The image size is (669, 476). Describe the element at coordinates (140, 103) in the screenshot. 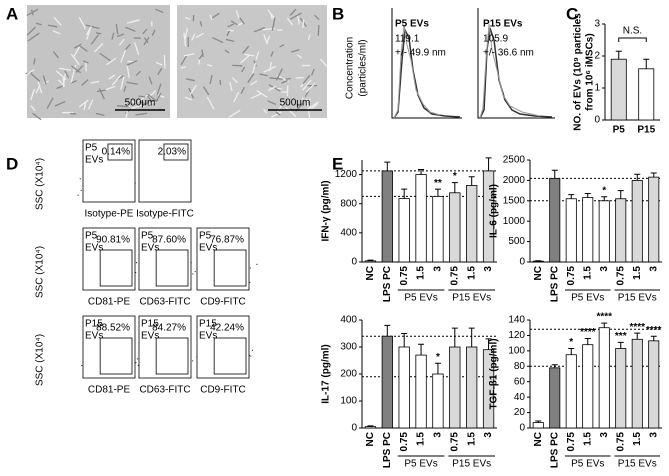

I see `scale-label: 500μm` at that location.